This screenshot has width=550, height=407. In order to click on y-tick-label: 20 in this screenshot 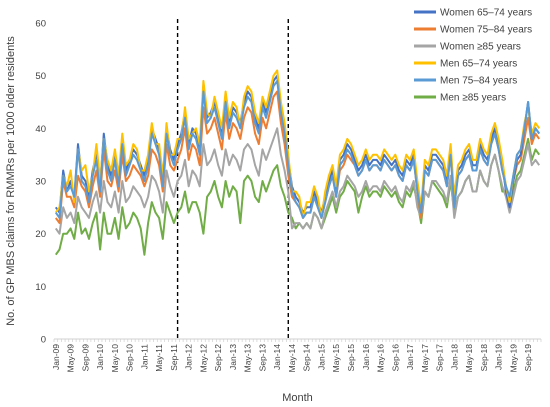, I will do `click(40, 234)`.